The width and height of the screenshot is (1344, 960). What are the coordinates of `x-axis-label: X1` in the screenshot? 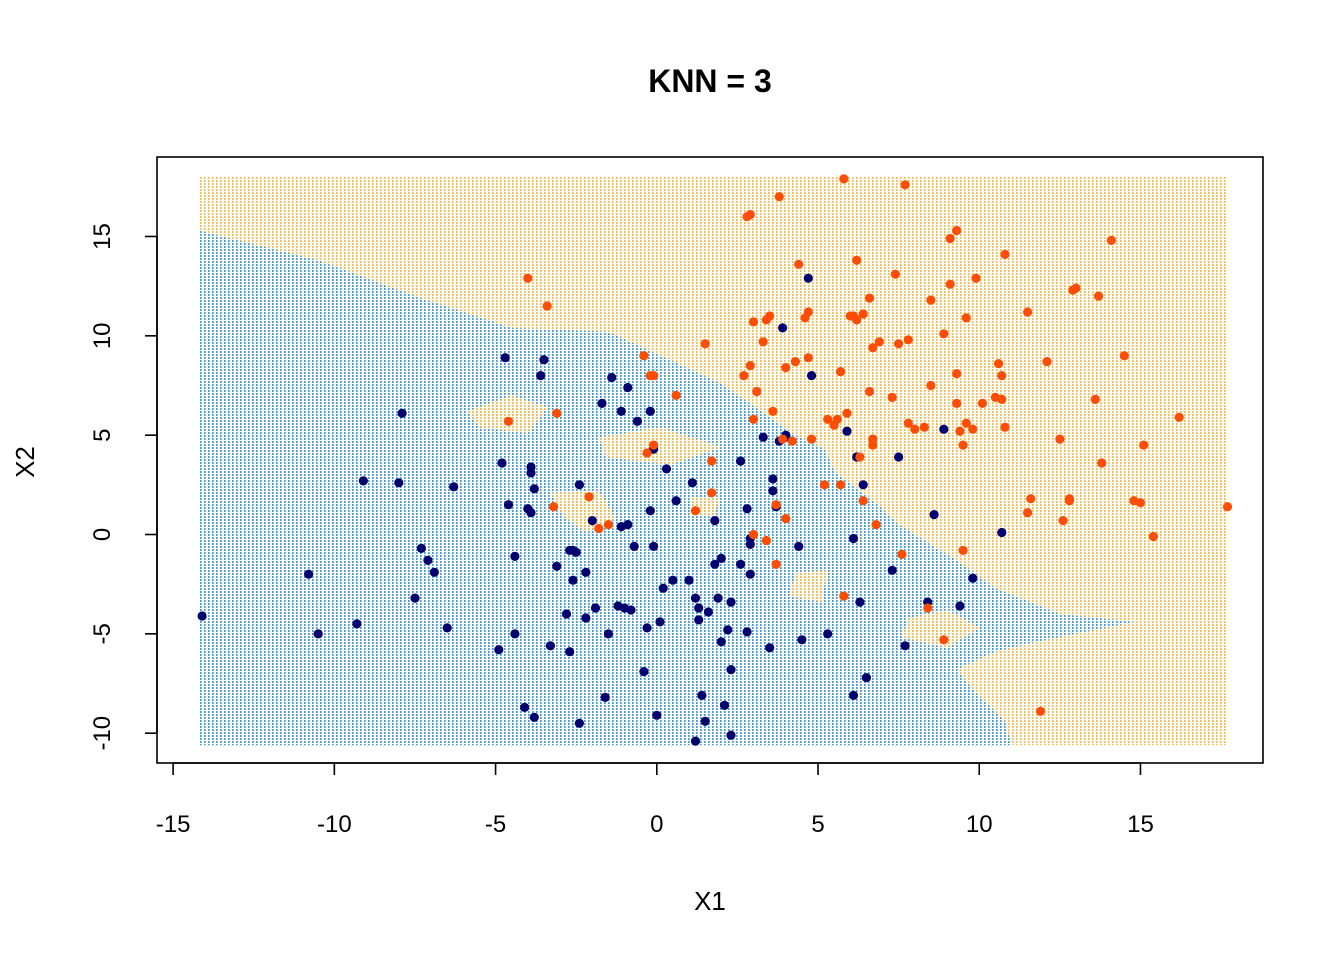 It's located at (710, 901).